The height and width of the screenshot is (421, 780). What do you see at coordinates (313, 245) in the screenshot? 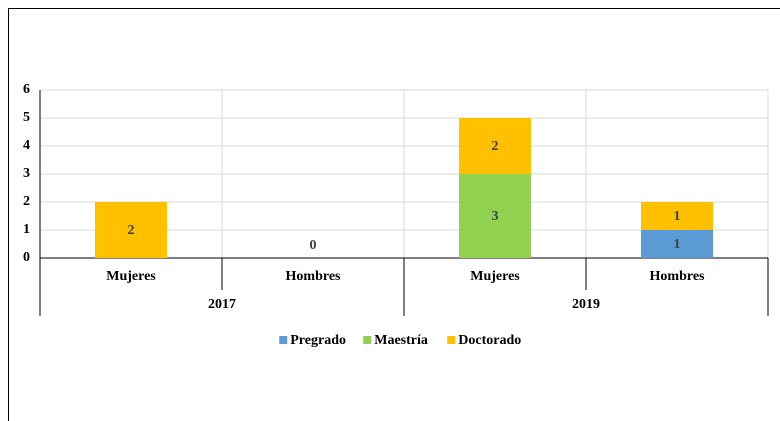
I see `data-label: 0` at bounding box center [313, 245].